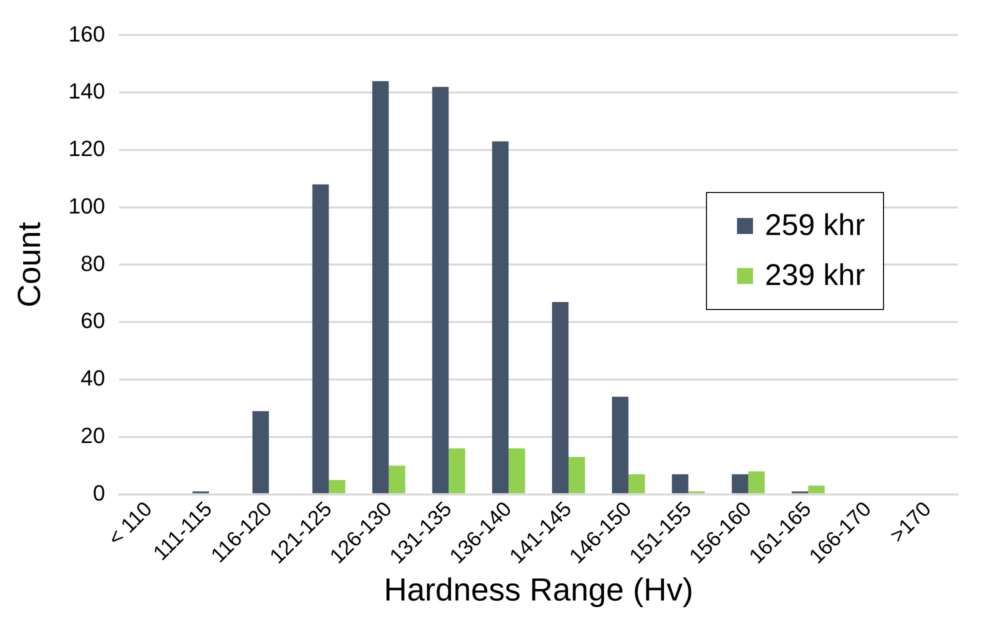  What do you see at coordinates (87, 205) in the screenshot?
I see `y-tick-label: 100` at bounding box center [87, 205].